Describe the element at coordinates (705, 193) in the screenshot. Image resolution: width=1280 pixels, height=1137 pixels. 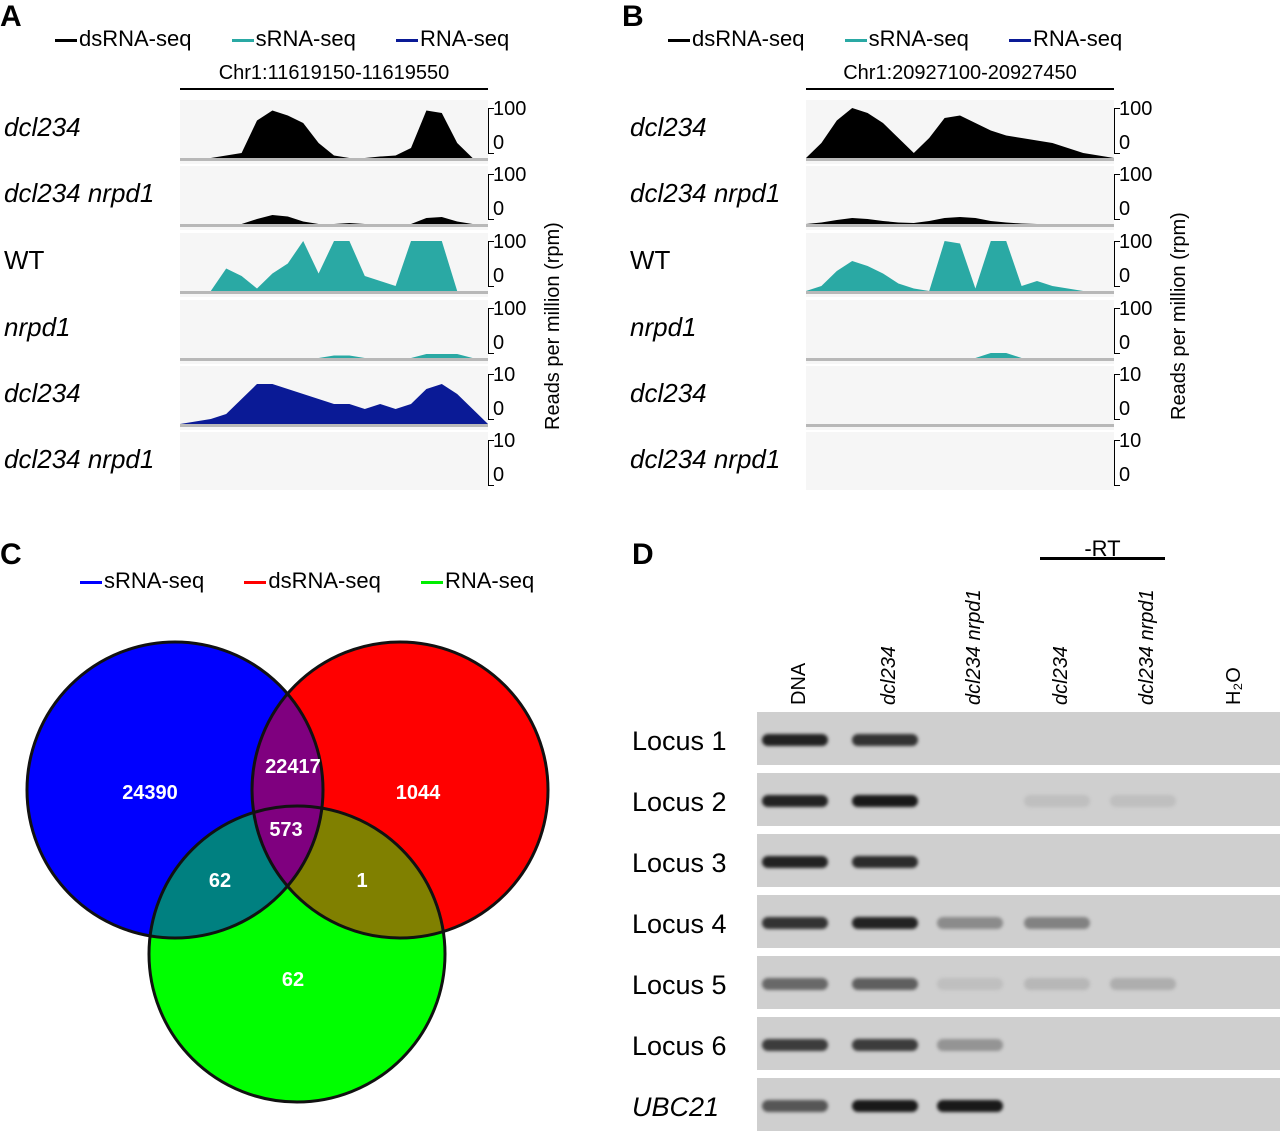
I see `track-label-1: dcl234 nrpd1` at that location.